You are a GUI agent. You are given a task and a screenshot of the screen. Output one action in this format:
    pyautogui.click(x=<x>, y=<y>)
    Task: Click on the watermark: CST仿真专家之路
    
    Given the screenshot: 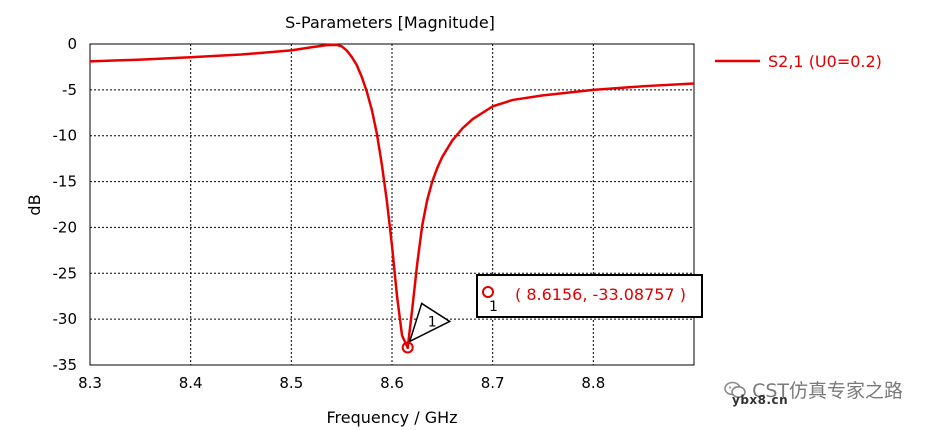 What is the action you would take?
    pyautogui.click(x=813, y=389)
    